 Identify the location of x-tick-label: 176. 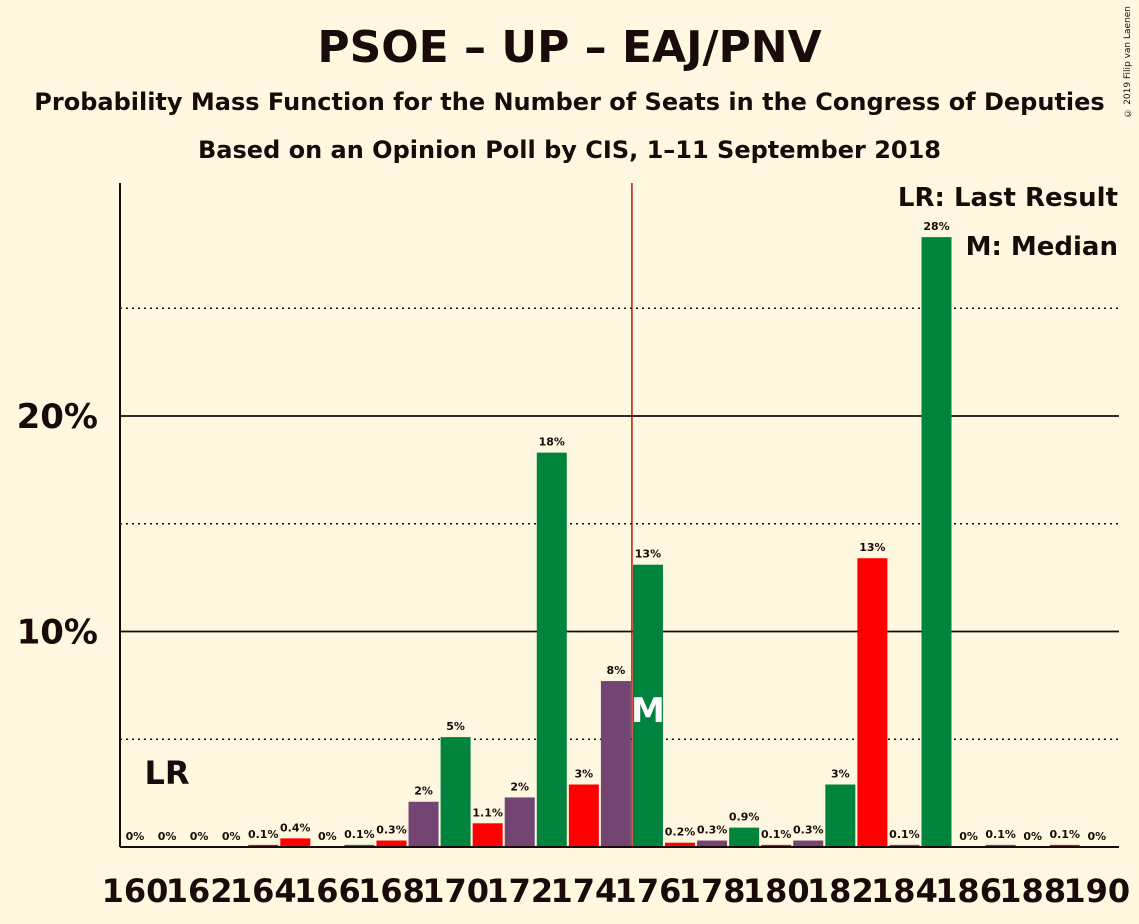
(648, 891).